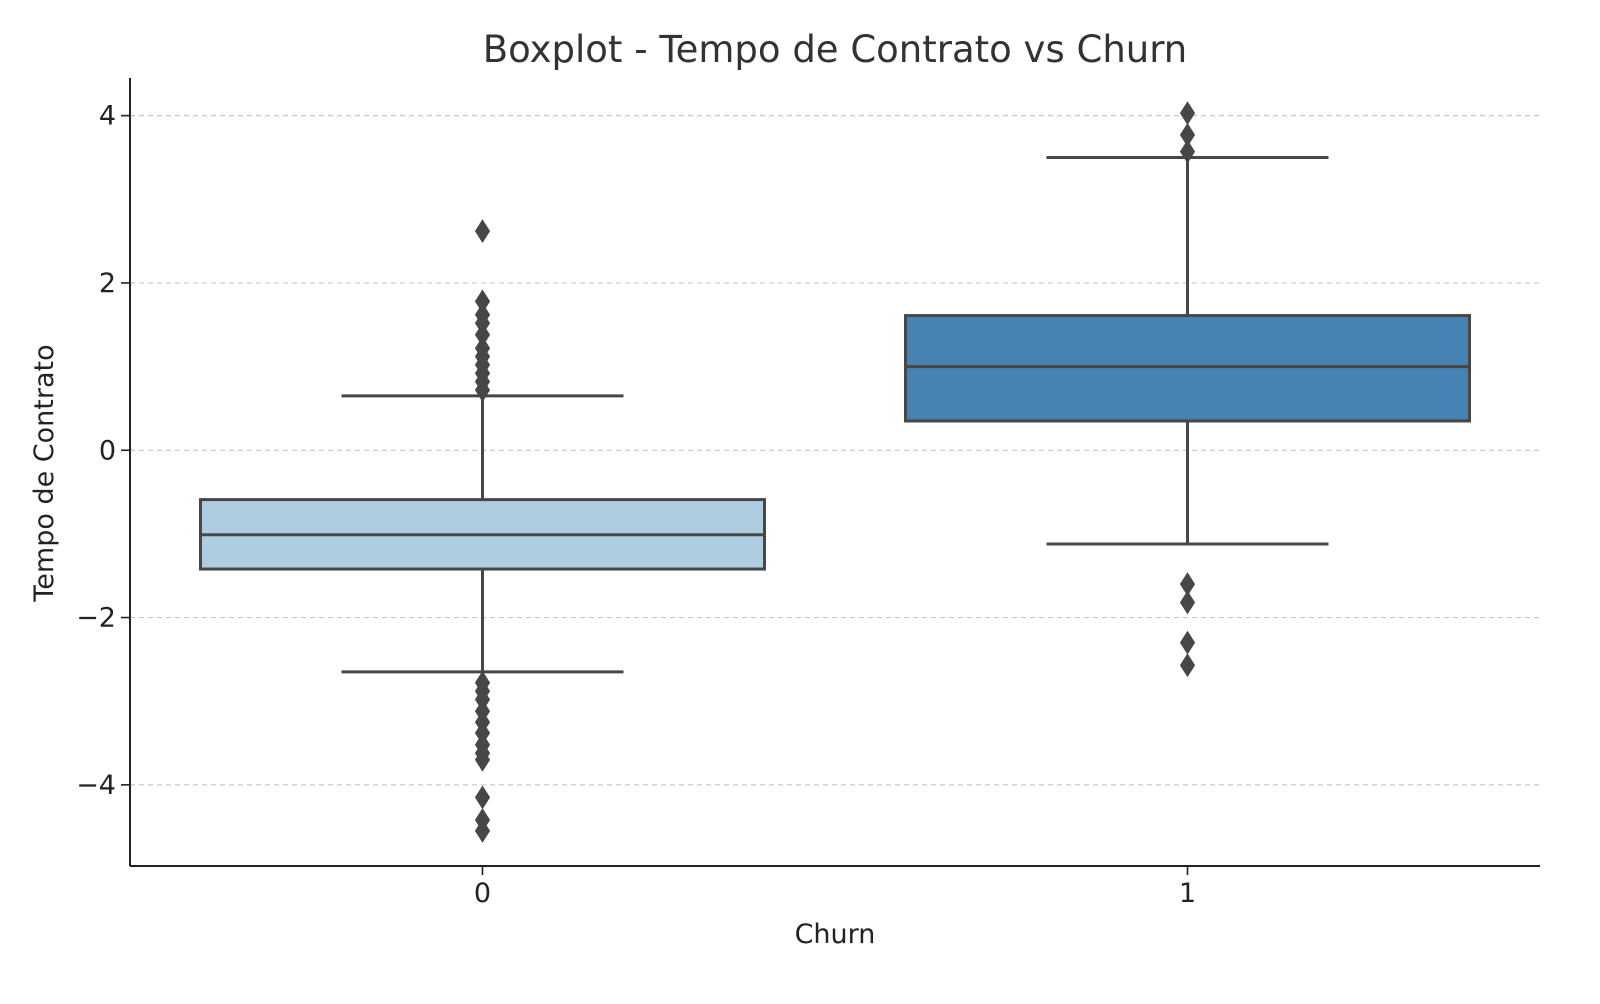  Describe the element at coordinates (44, 473) in the screenshot. I see `y-axis-label: Tempo de Contrato` at that location.